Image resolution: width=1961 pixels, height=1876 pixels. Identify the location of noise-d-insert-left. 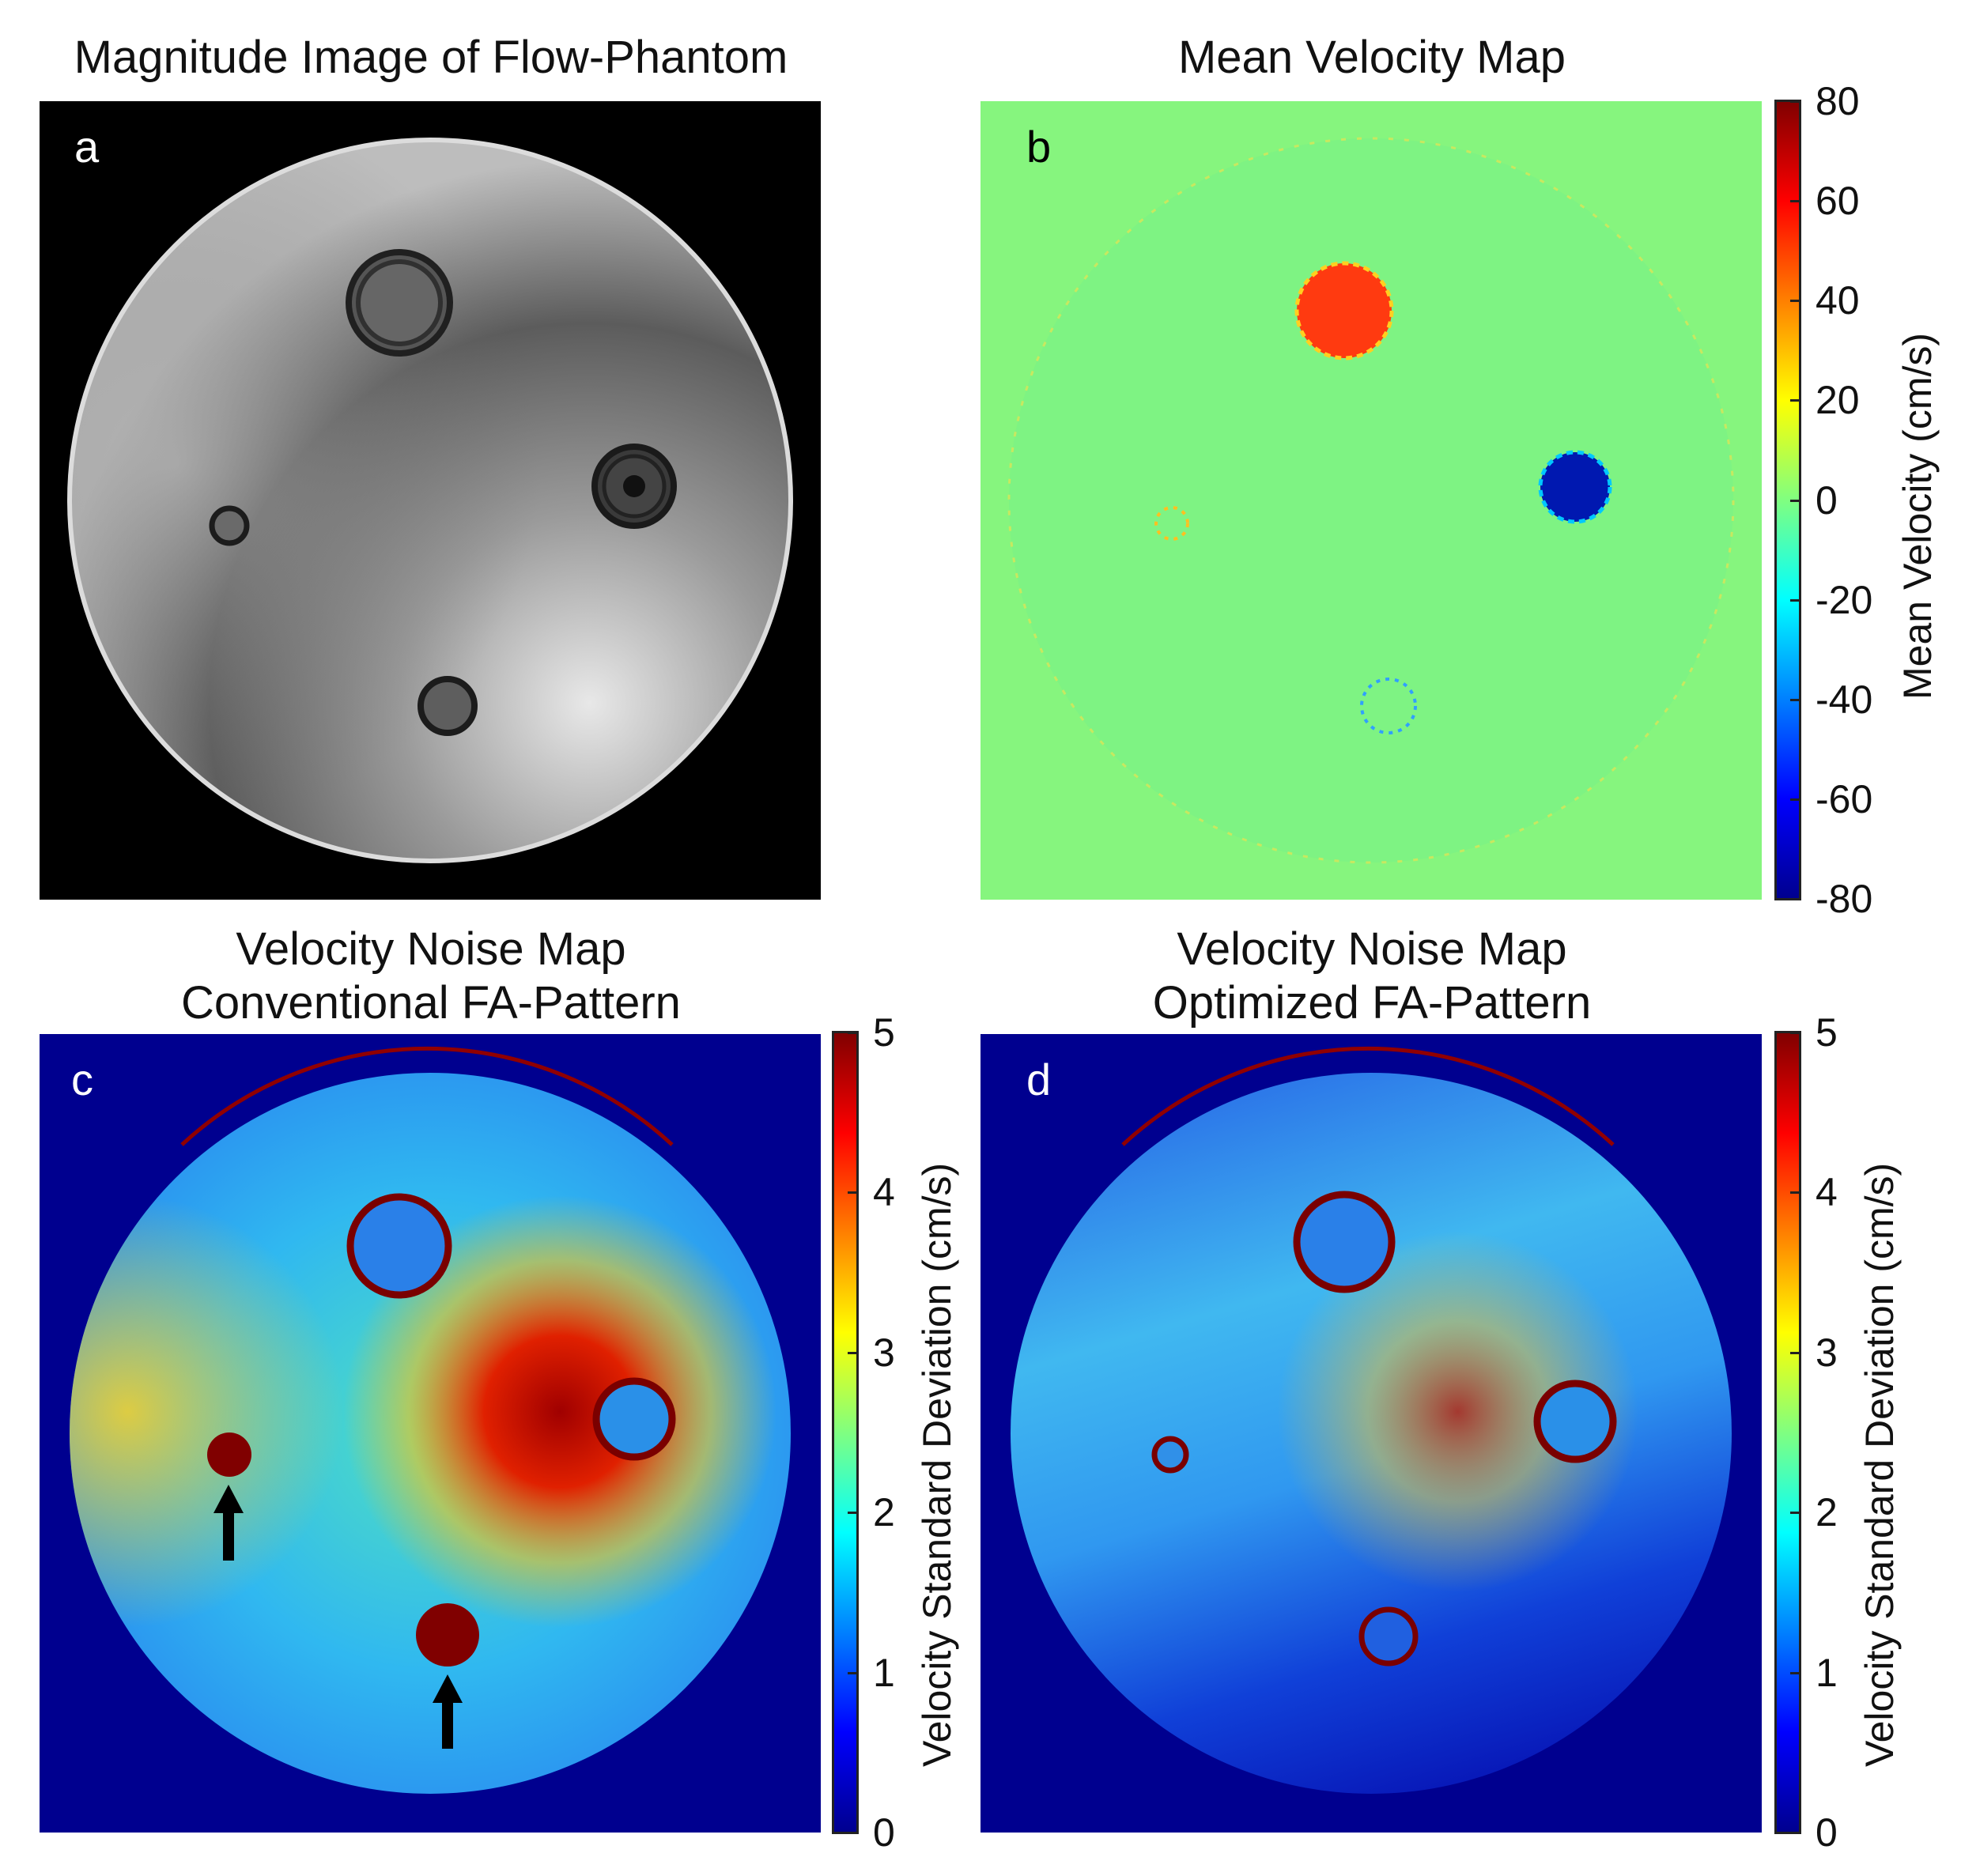
(1170, 1455).